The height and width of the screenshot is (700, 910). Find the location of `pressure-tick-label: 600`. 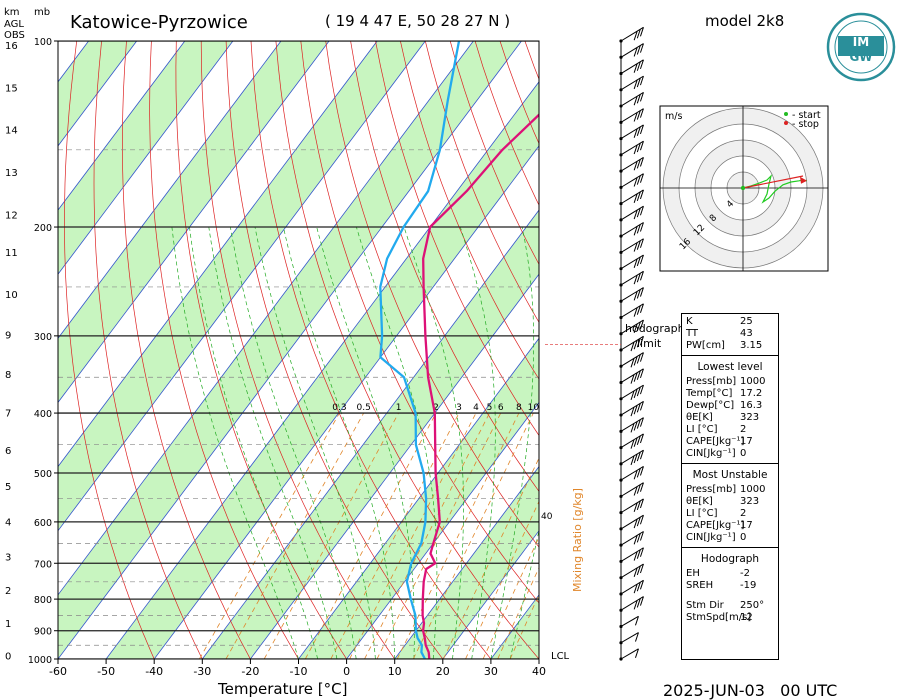

pressure-tick-label: 600 is located at coordinates (43, 523).